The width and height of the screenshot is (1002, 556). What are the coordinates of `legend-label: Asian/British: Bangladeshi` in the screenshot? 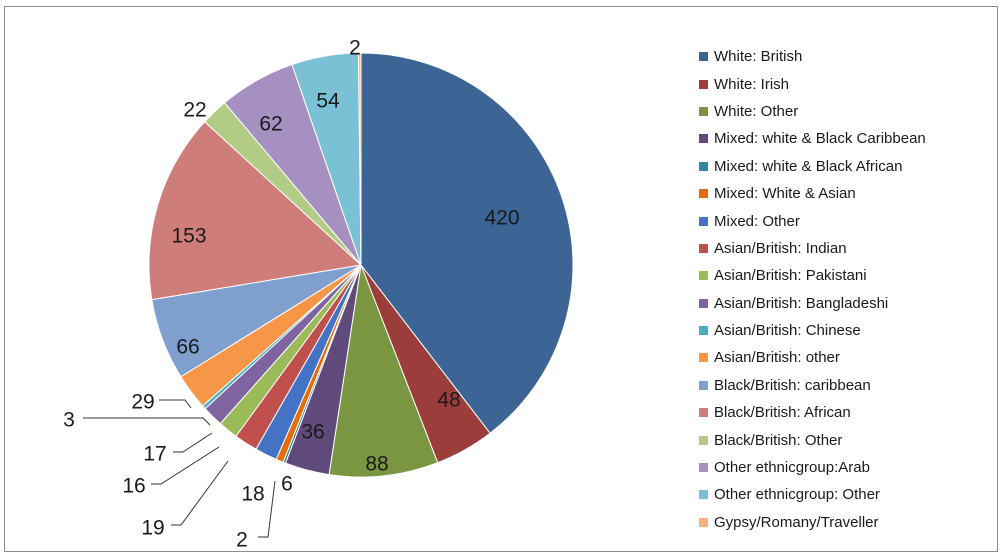 It's located at (801, 303).